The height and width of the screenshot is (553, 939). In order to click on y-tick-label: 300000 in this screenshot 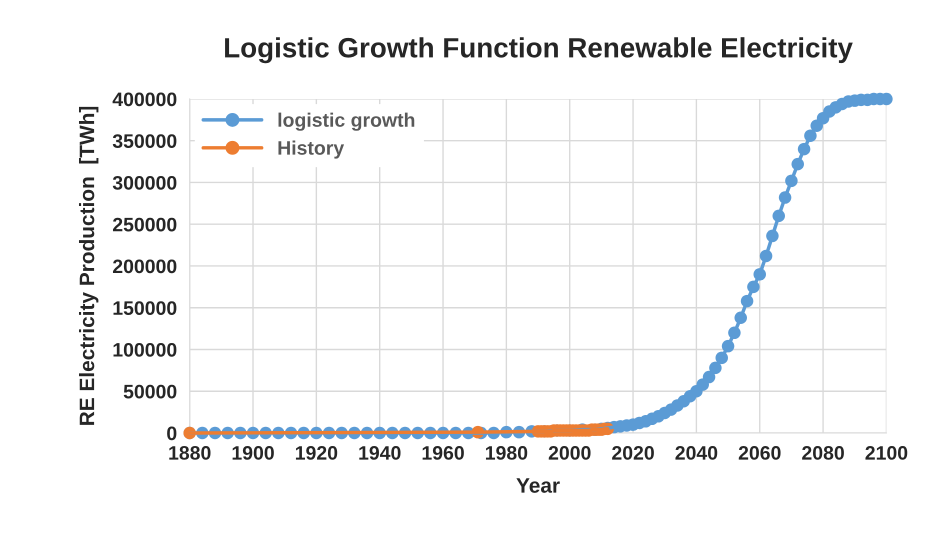, I will do `click(144, 183)`.